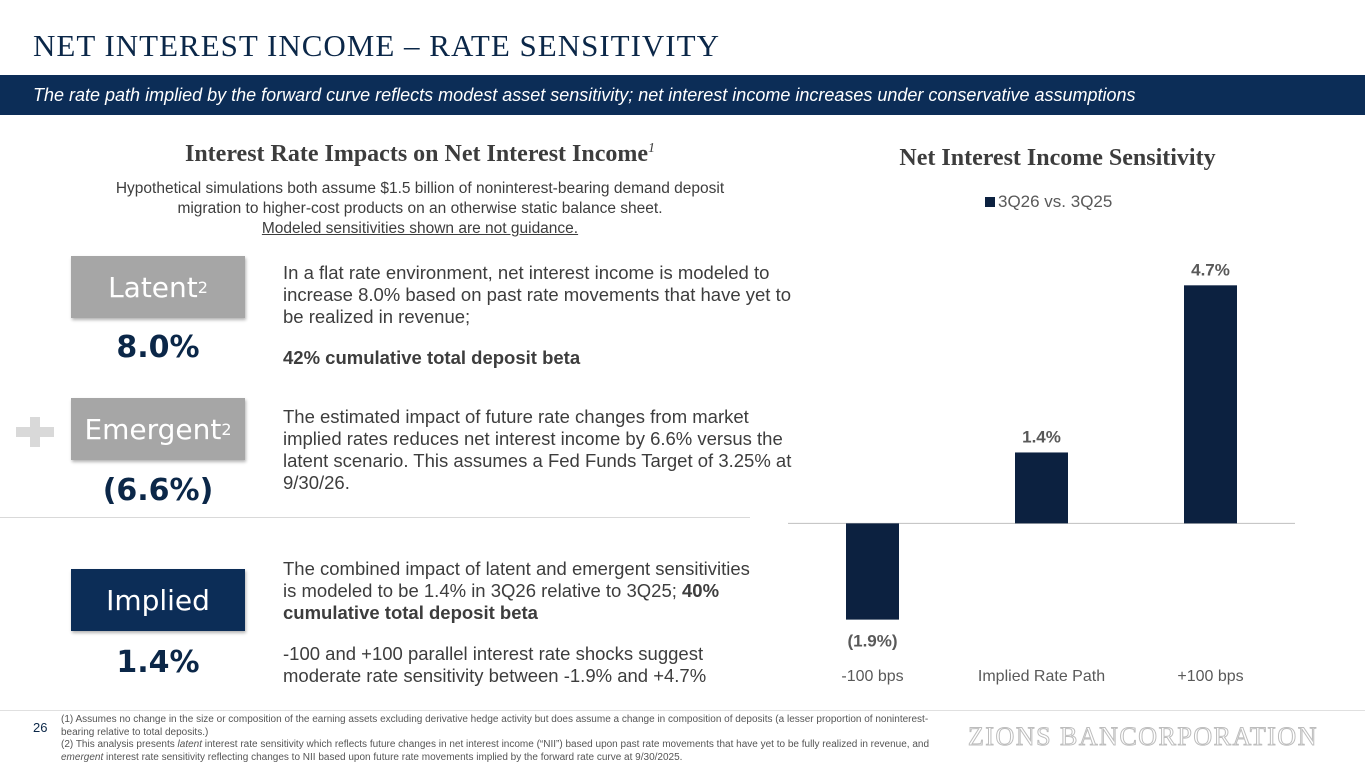  I want to click on emergent-label: Emergent, so click(153, 429).